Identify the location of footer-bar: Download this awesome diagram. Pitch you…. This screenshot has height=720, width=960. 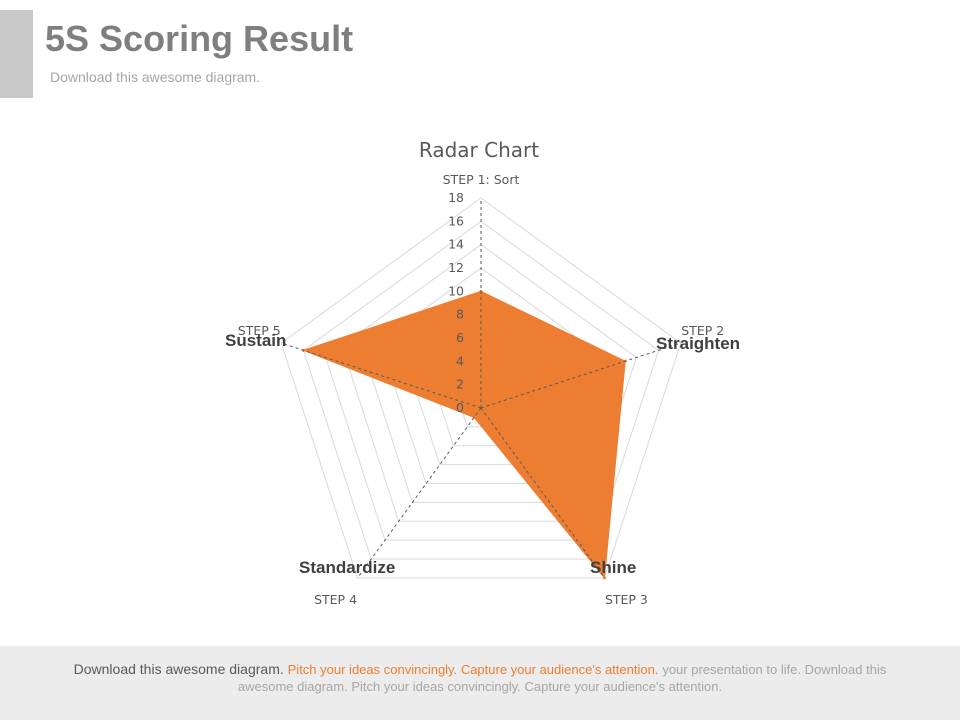
(480, 683).